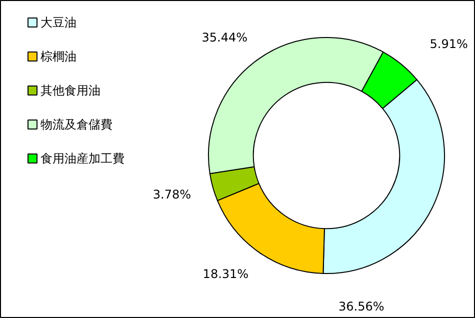  Describe the element at coordinates (172, 194) in the screenshot. I see `data-label: 3.78%` at that location.